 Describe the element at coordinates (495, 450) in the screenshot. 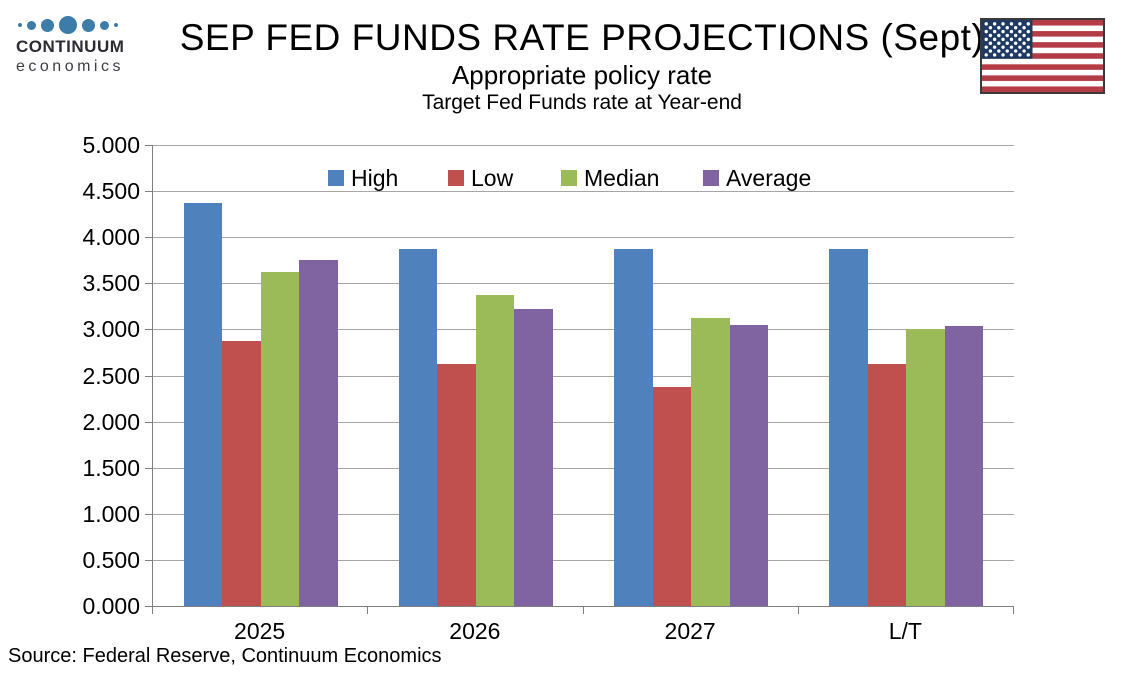

I see `bar-median-2026` at that location.